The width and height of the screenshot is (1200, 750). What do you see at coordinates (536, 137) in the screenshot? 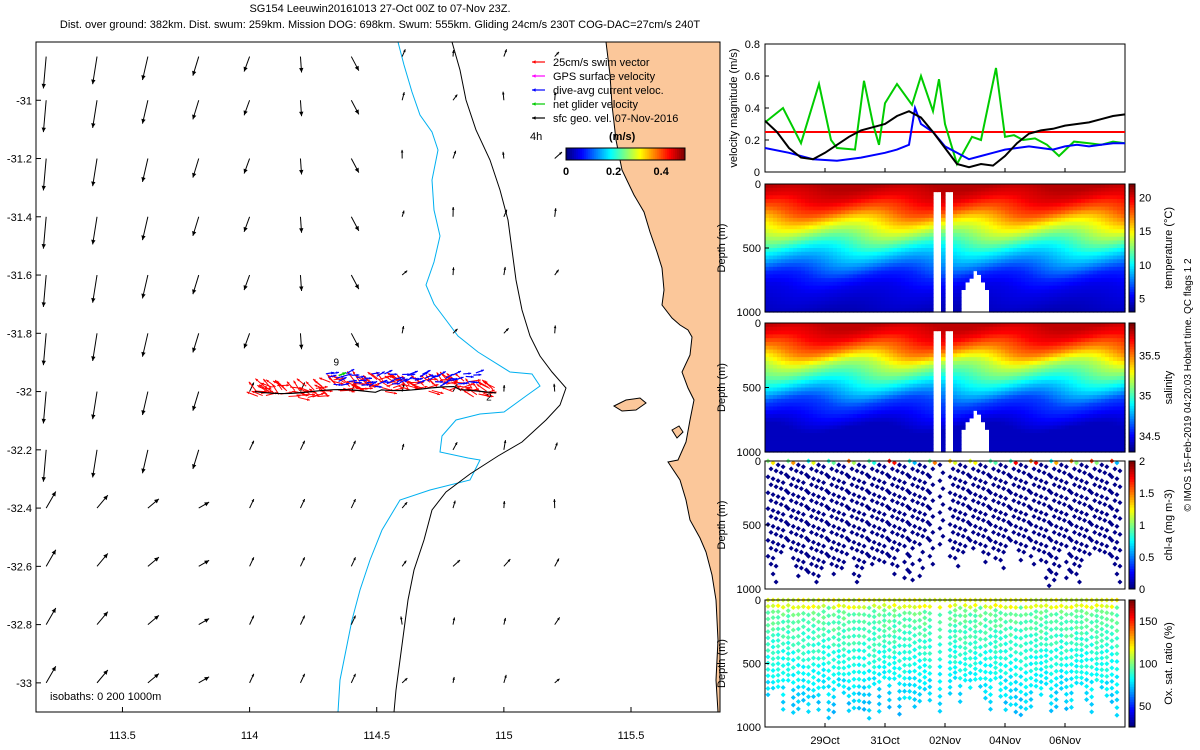
I see `time-label: 4h` at bounding box center [536, 137].